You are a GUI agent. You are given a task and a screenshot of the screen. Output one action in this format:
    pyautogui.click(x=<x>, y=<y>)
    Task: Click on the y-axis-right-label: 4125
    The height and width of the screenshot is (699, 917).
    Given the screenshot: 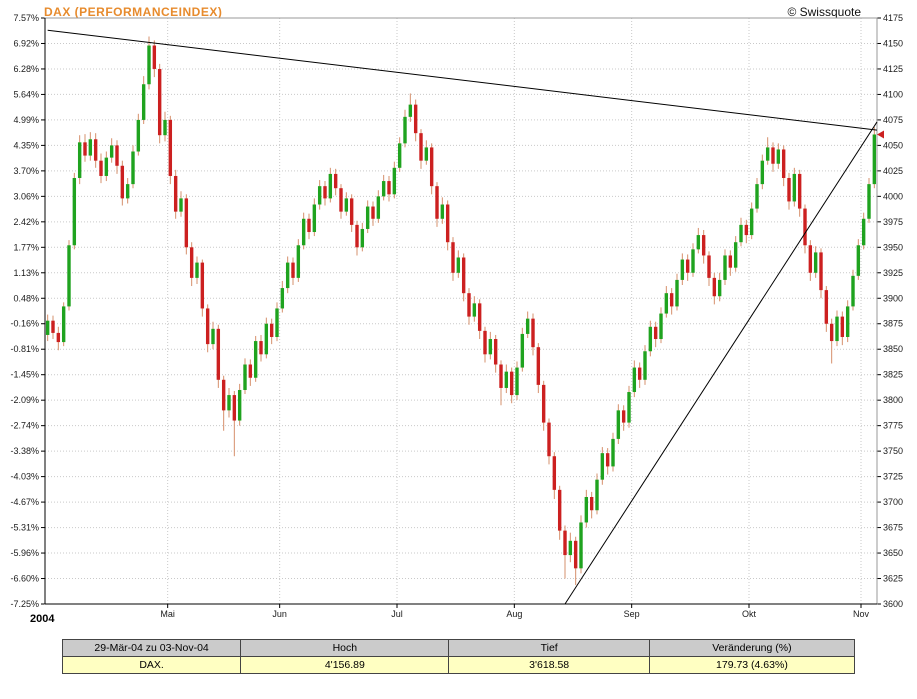 What is the action you would take?
    pyautogui.click(x=893, y=69)
    